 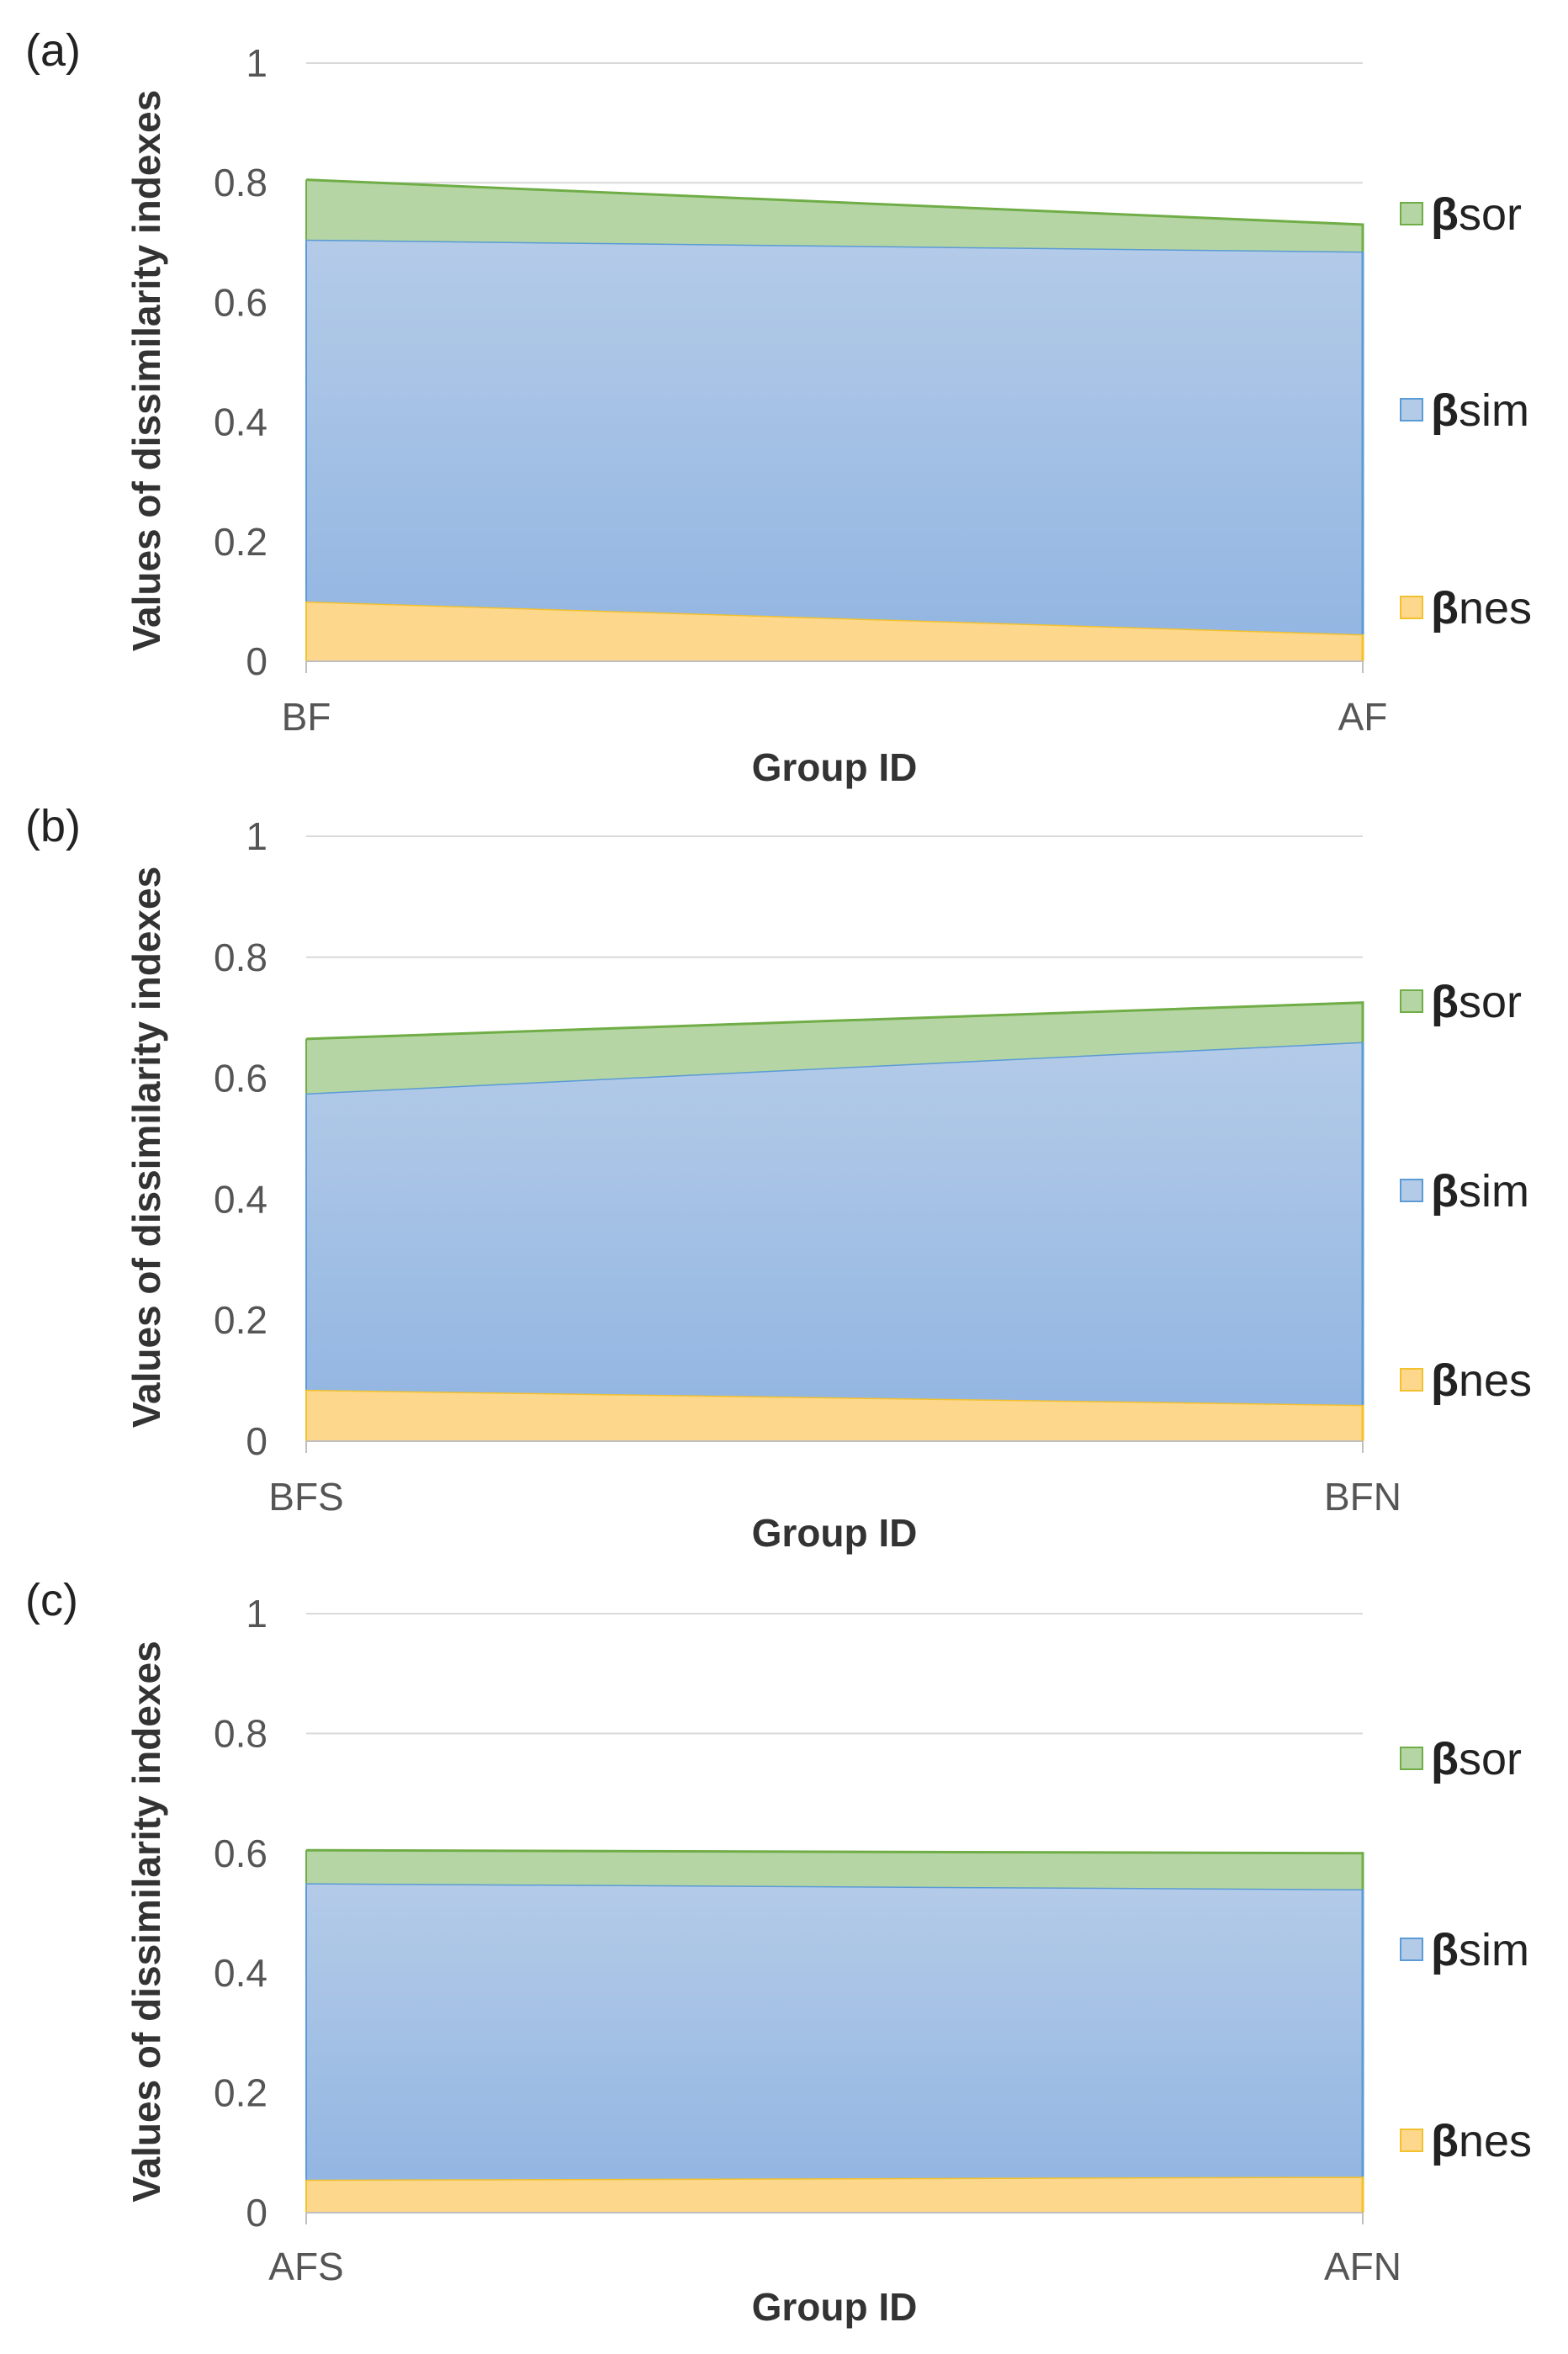 What do you see at coordinates (53, 50) in the screenshot?
I see `panel-label: (a)` at bounding box center [53, 50].